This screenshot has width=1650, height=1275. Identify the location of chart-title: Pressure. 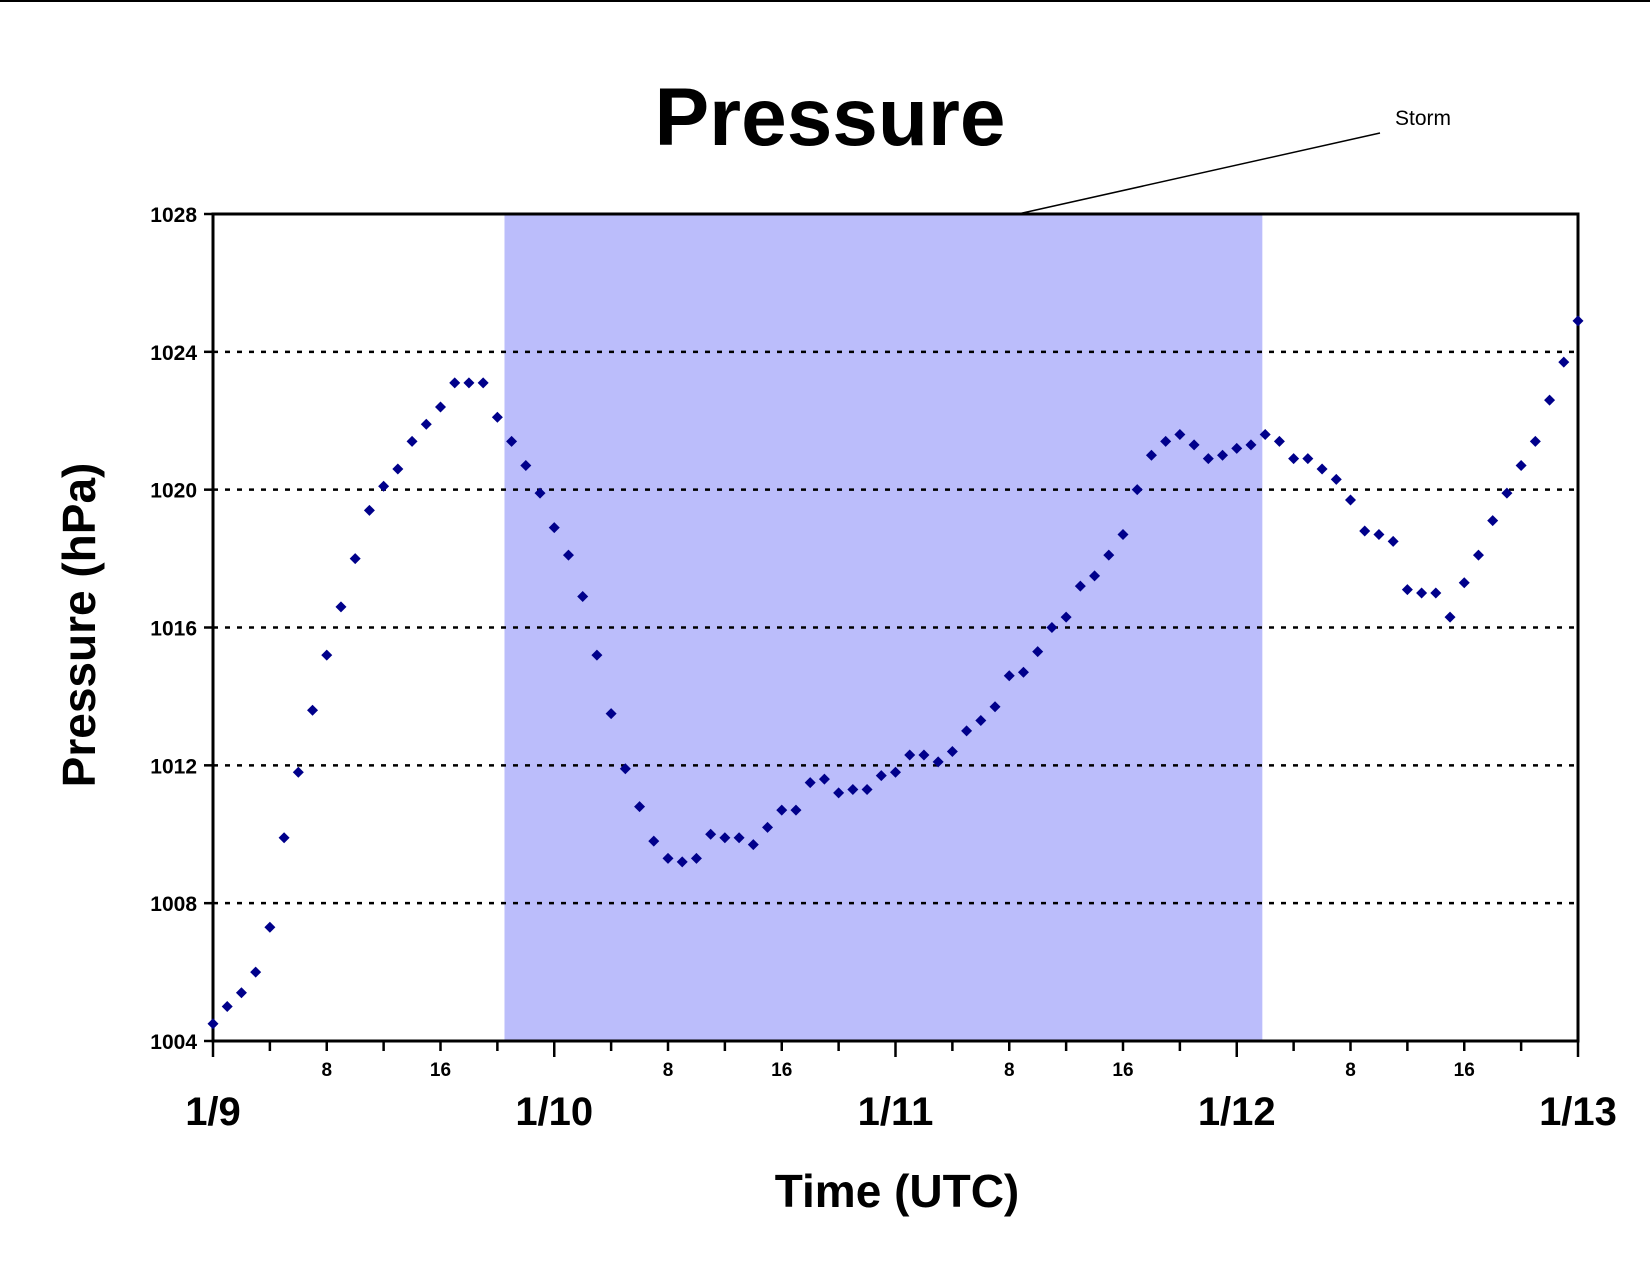
(829, 117).